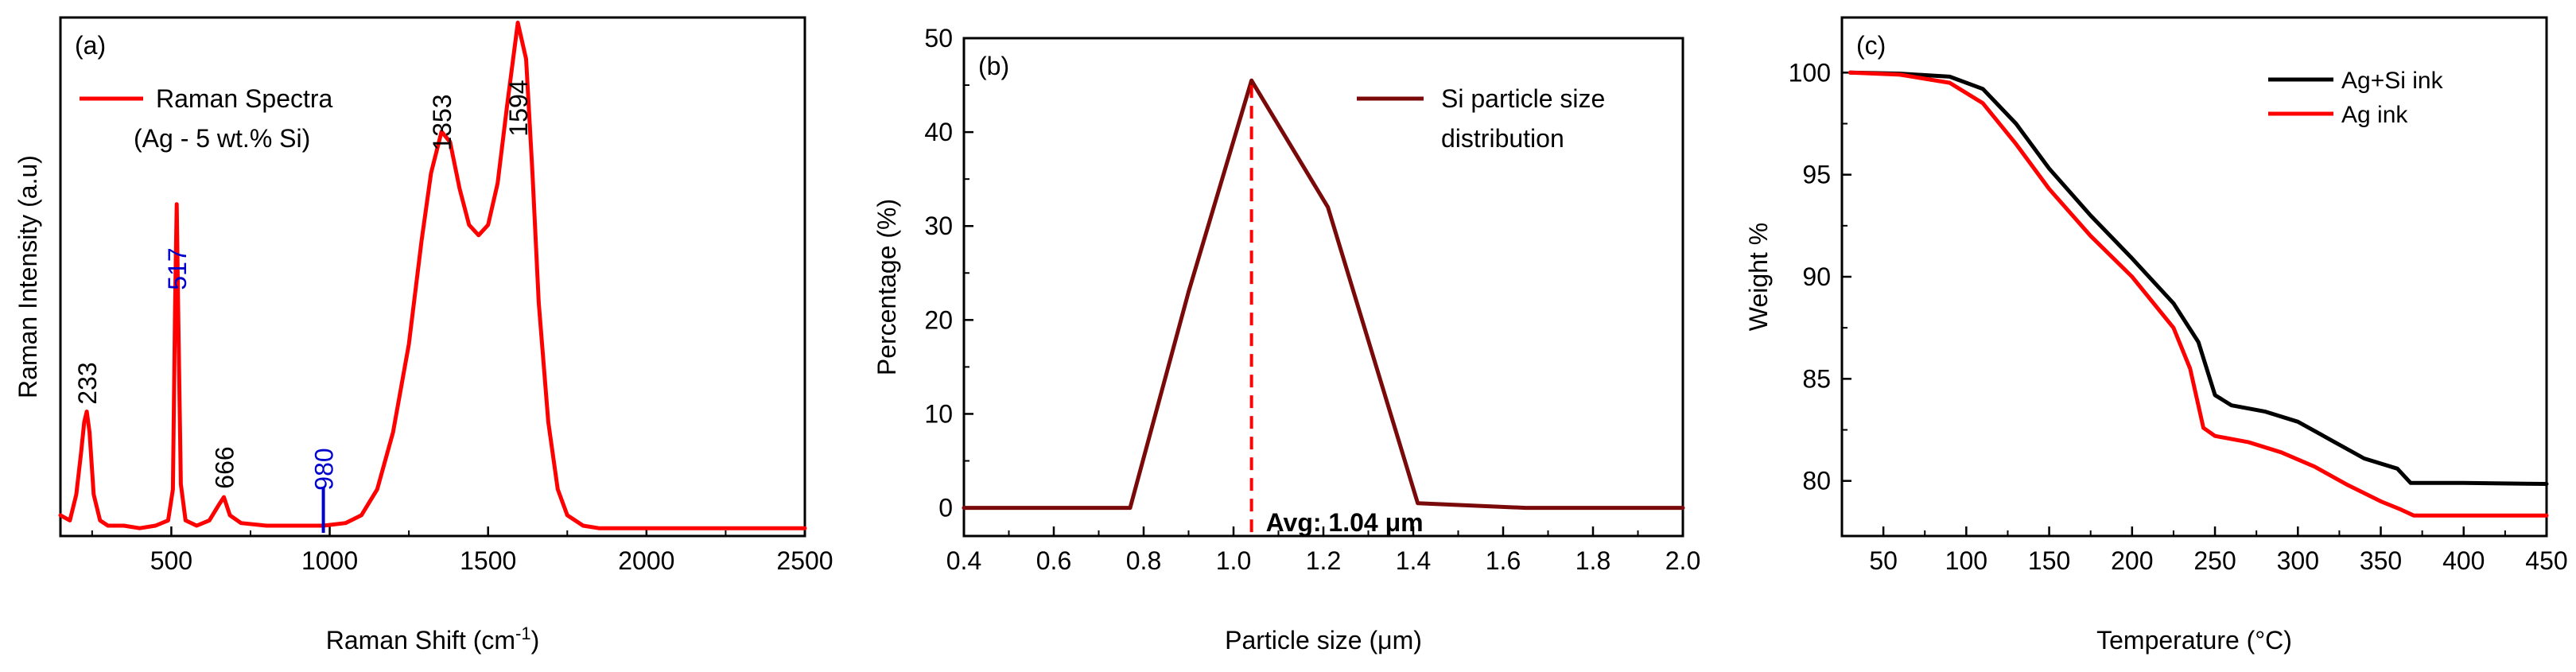 The width and height of the screenshot is (2576, 672). I want to click on y-axis-label: Weight %, so click(1758, 277).